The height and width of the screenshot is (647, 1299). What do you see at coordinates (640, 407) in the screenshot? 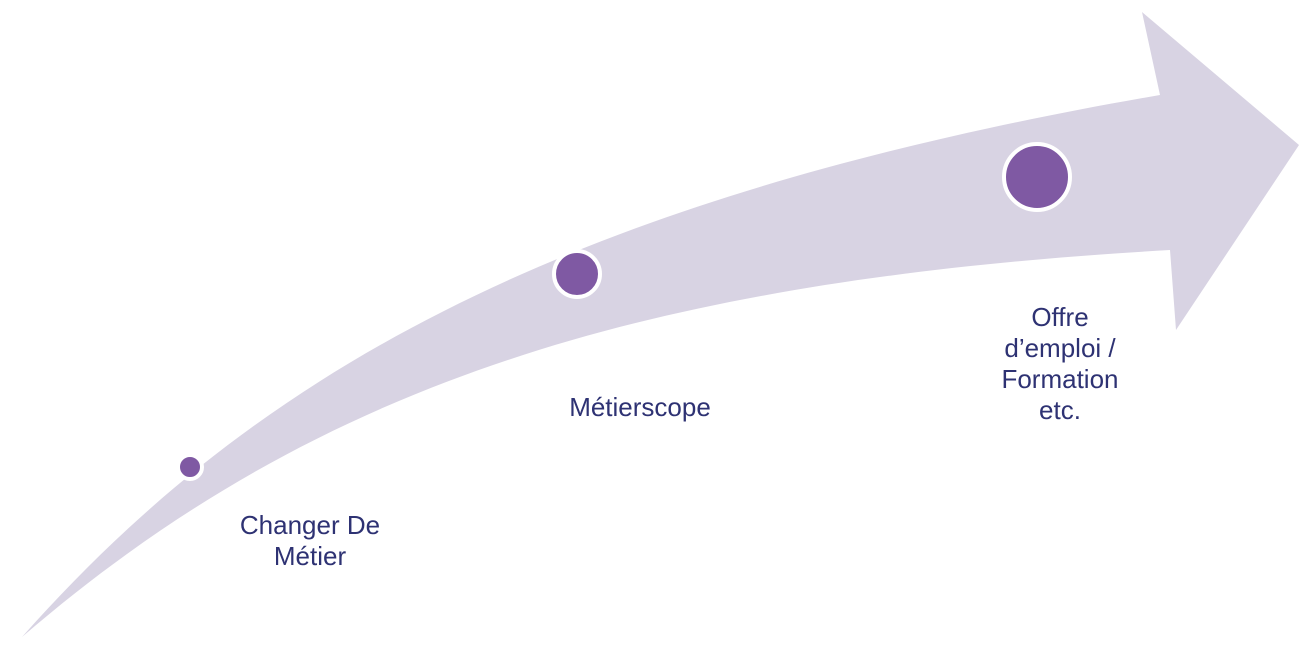
I see `step-label-metierscope: Métierscope` at bounding box center [640, 407].